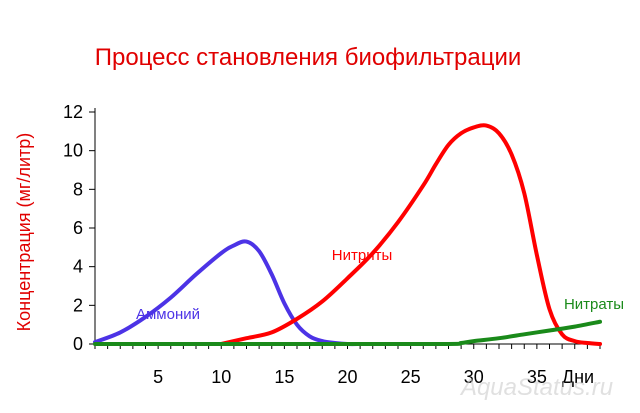 The width and height of the screenshot is (640, 413). I want to click on series-line-nitrates, so click(347, 333).